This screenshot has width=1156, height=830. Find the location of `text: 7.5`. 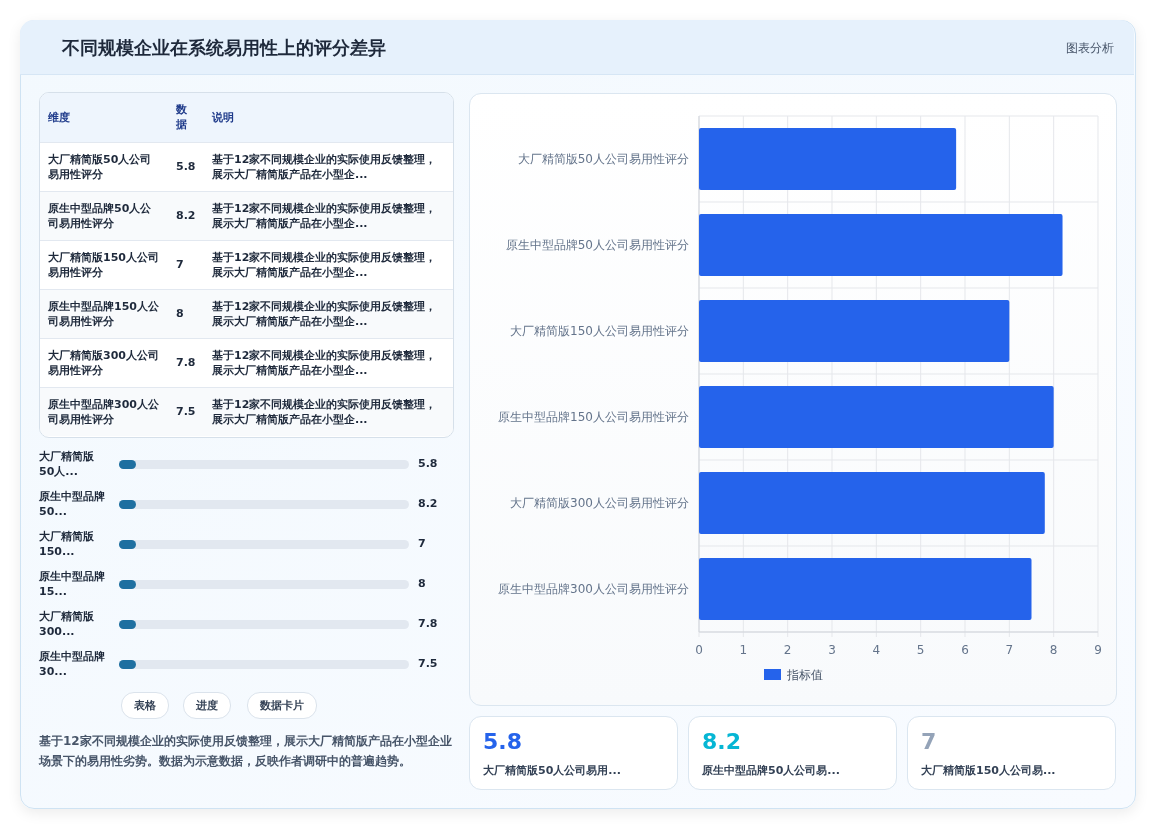

text: 7.5 is located at coordinates (428, 663).